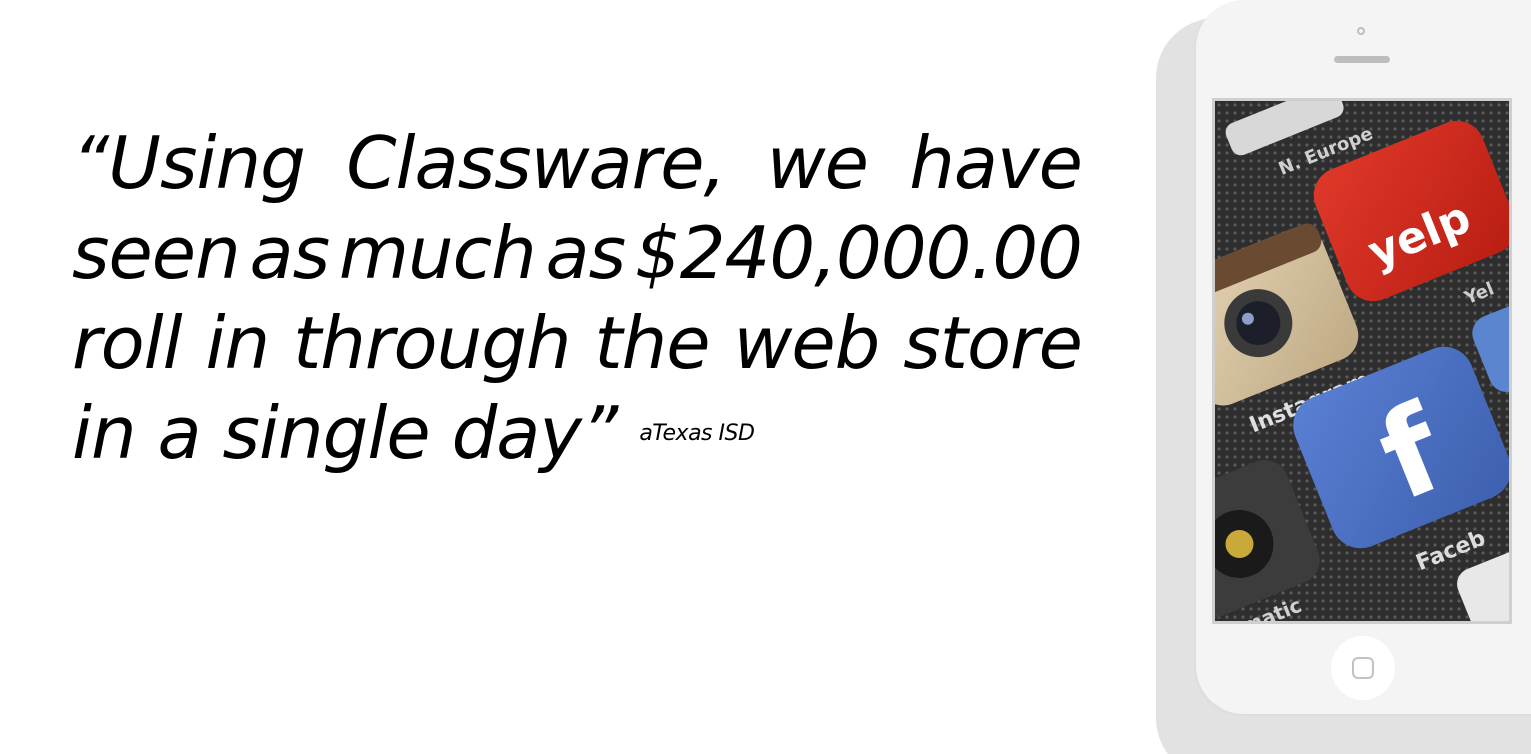 The image size is (1531, 754). I want to click on quote-word: in a single day”, so click(345, 433).